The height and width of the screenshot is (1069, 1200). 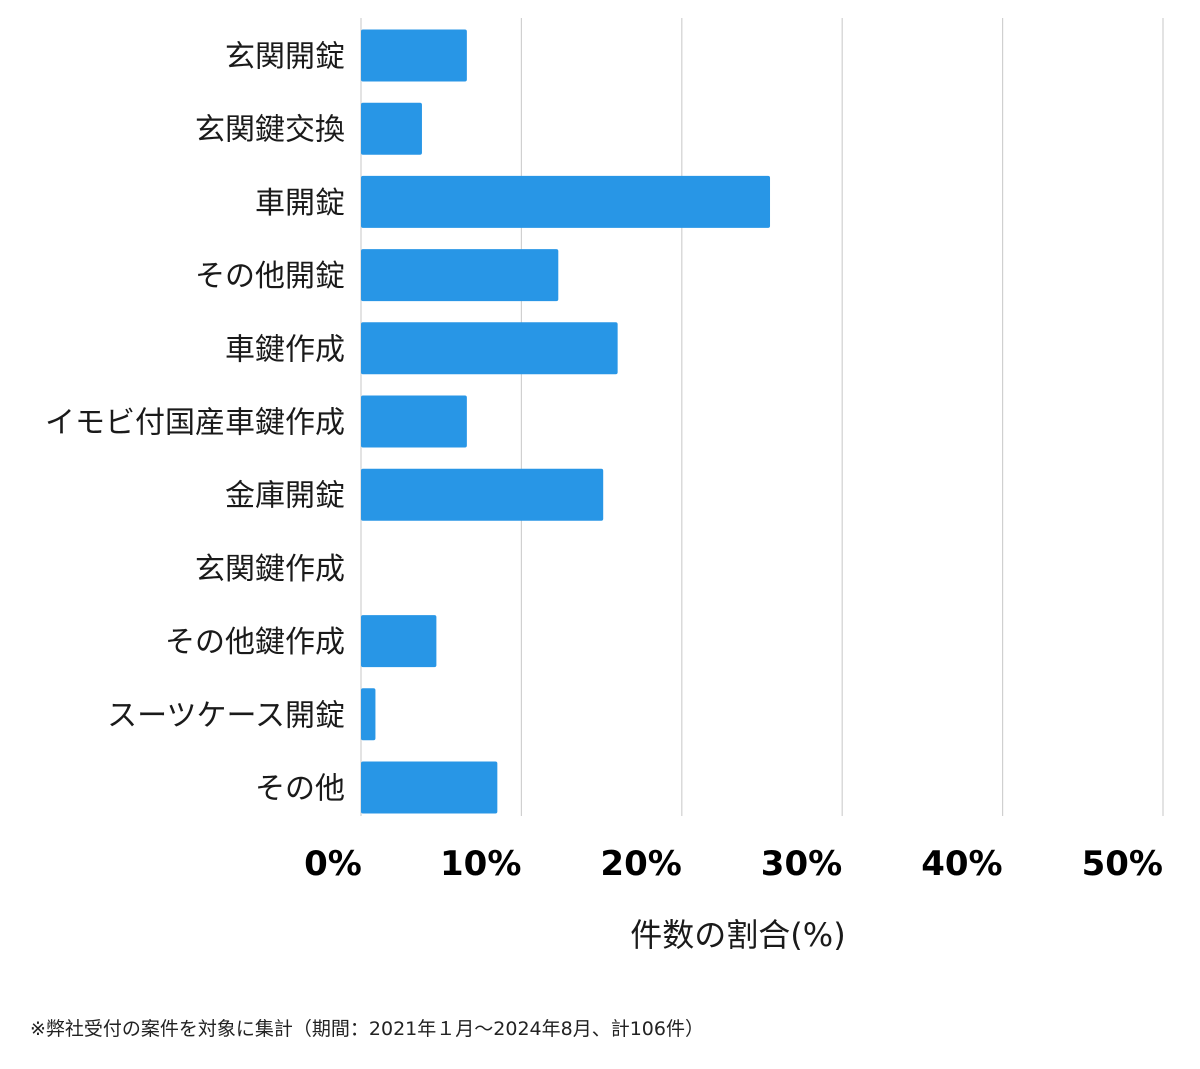 I want to click on x-tick-labels: 0% 10% 20% 30% 40% 50%, so click(x=733, y=864).